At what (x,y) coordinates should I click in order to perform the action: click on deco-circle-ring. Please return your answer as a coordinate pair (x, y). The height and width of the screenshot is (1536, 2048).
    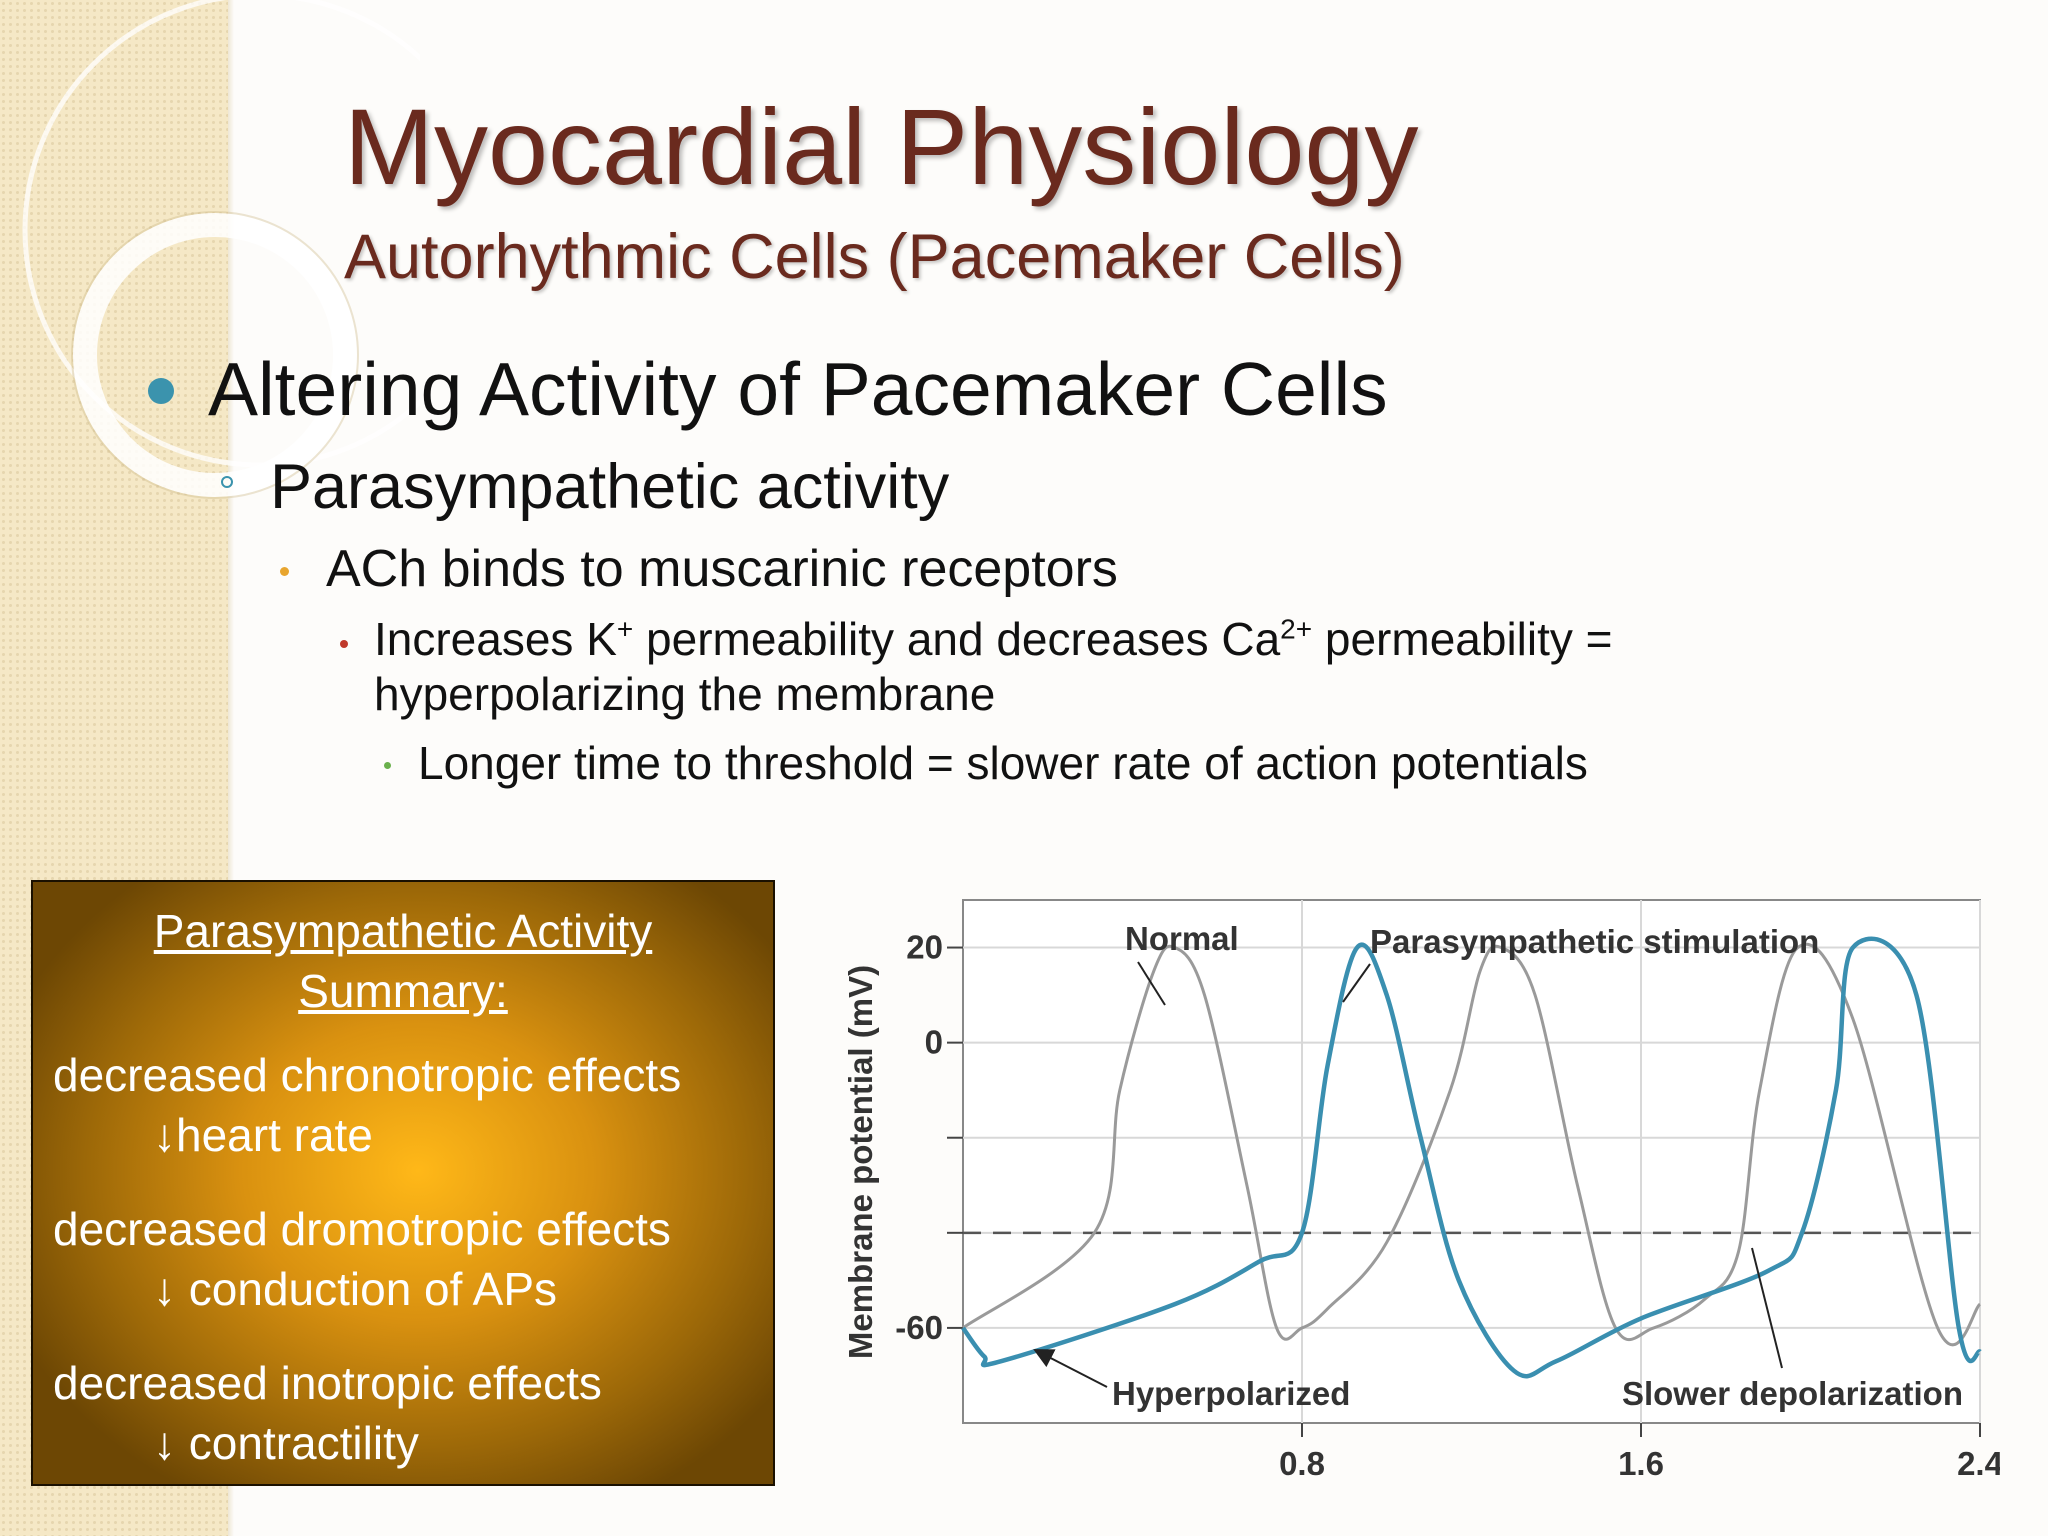
    Looking at the image, I should click on (215, 355).